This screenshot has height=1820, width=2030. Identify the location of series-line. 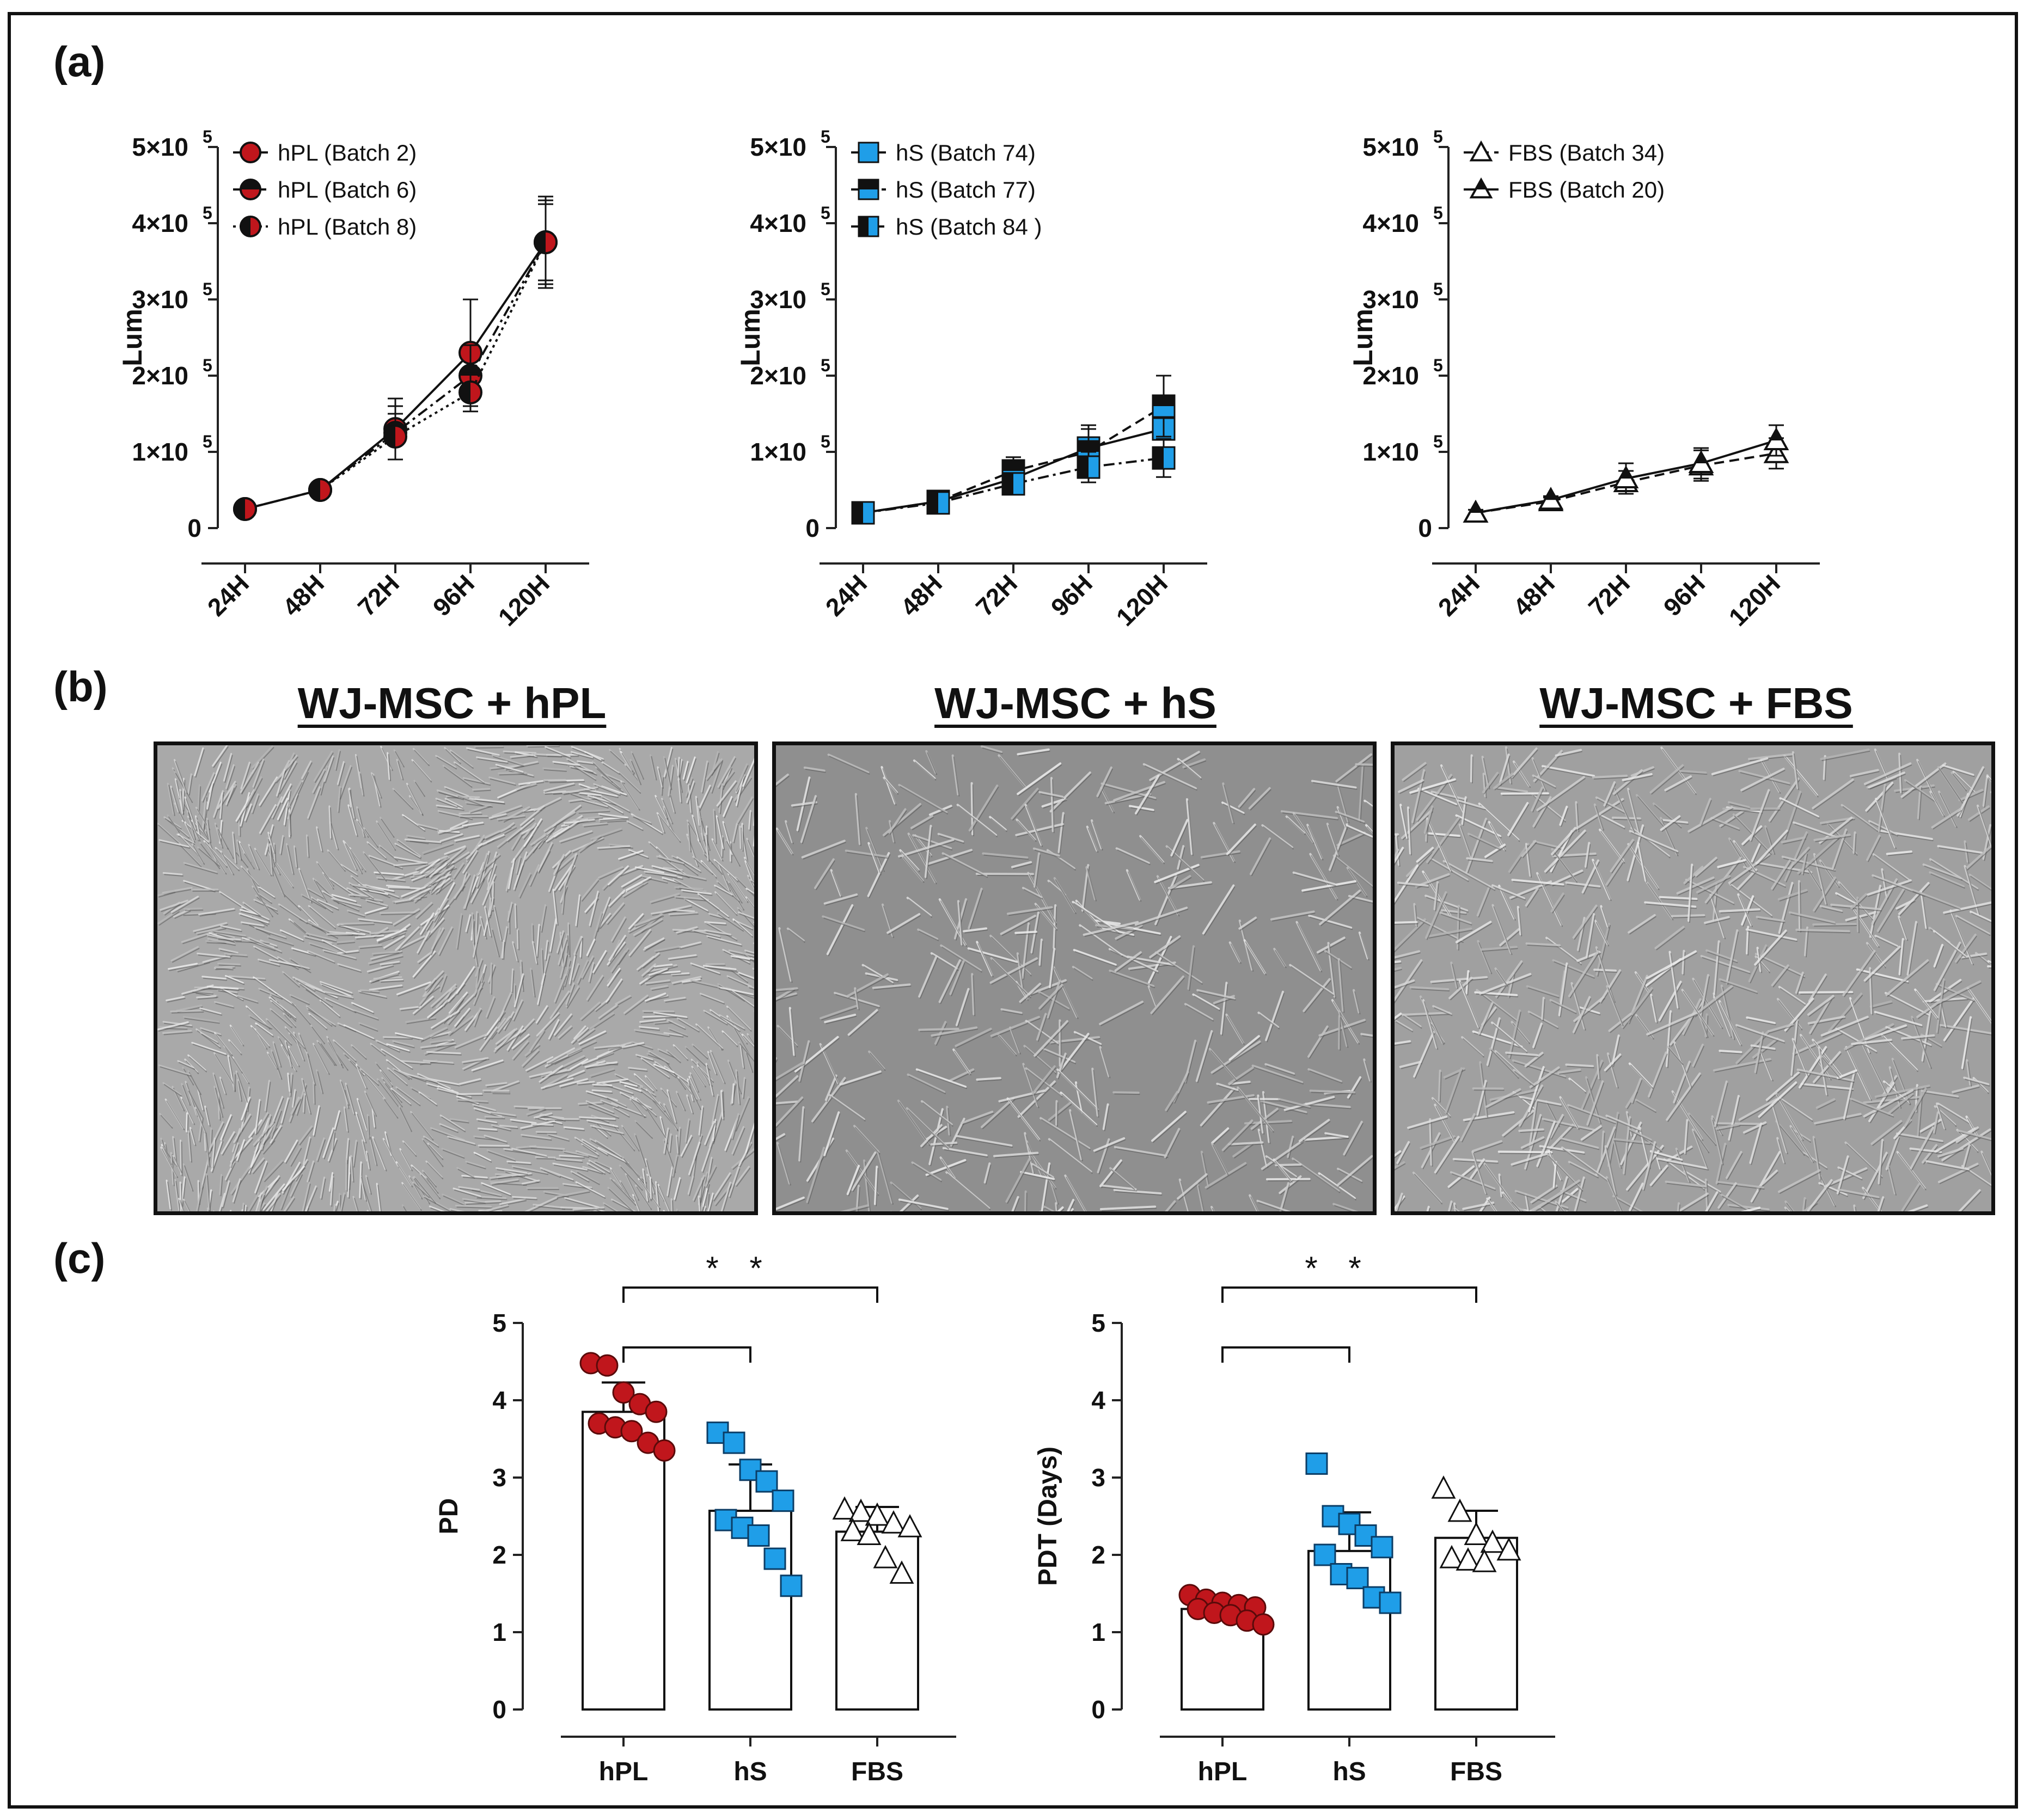
(395, 375).